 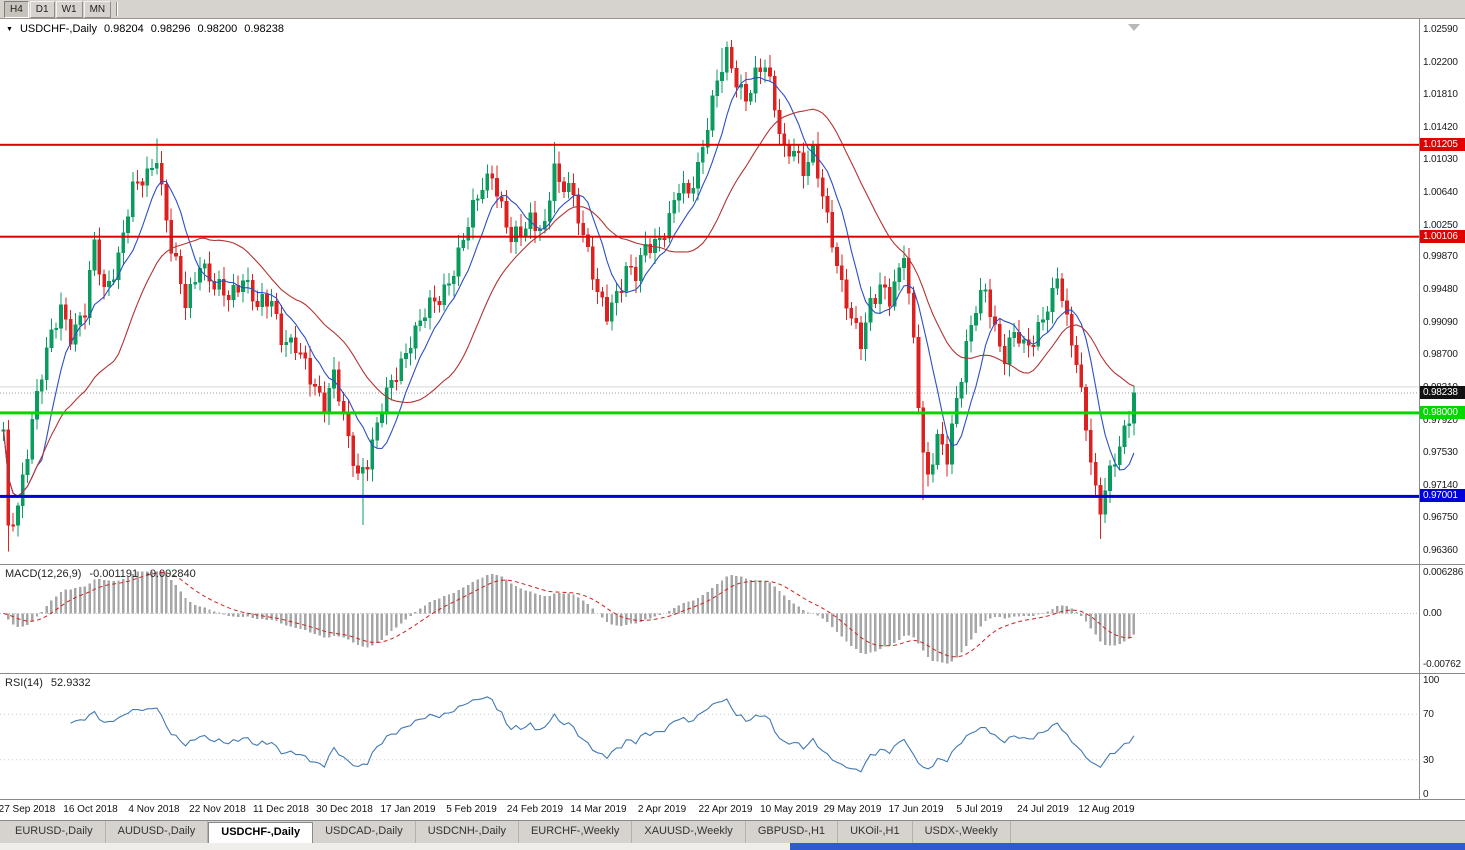 I want to click on ohlc-close: 0.98238, so click(x=264, y=29).